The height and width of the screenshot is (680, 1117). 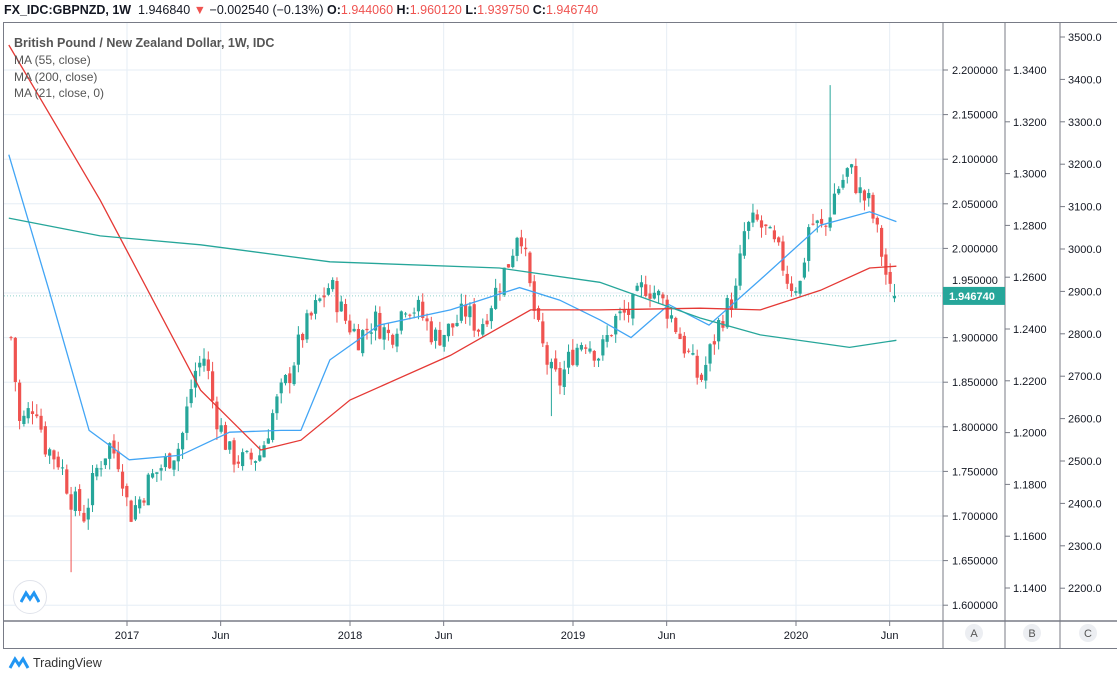 I want to click on scale-c-tick-label: 2900.0, so click(x=1085, y=292).